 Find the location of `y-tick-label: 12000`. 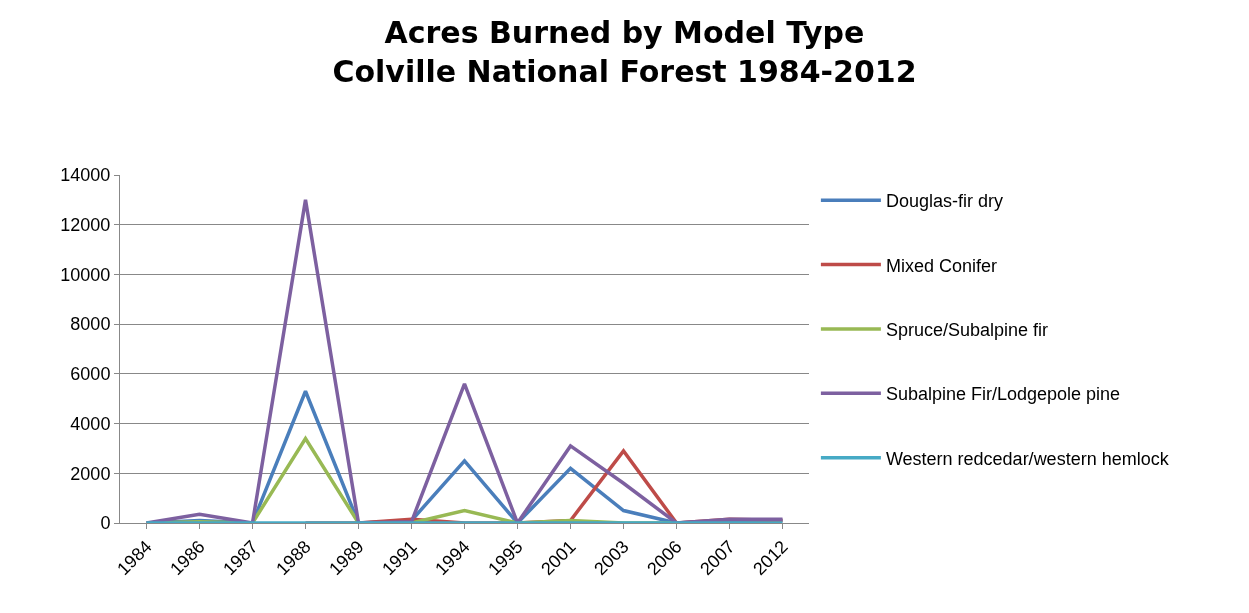

y-tick-label: 12000 is located at coordinates (85, 225).